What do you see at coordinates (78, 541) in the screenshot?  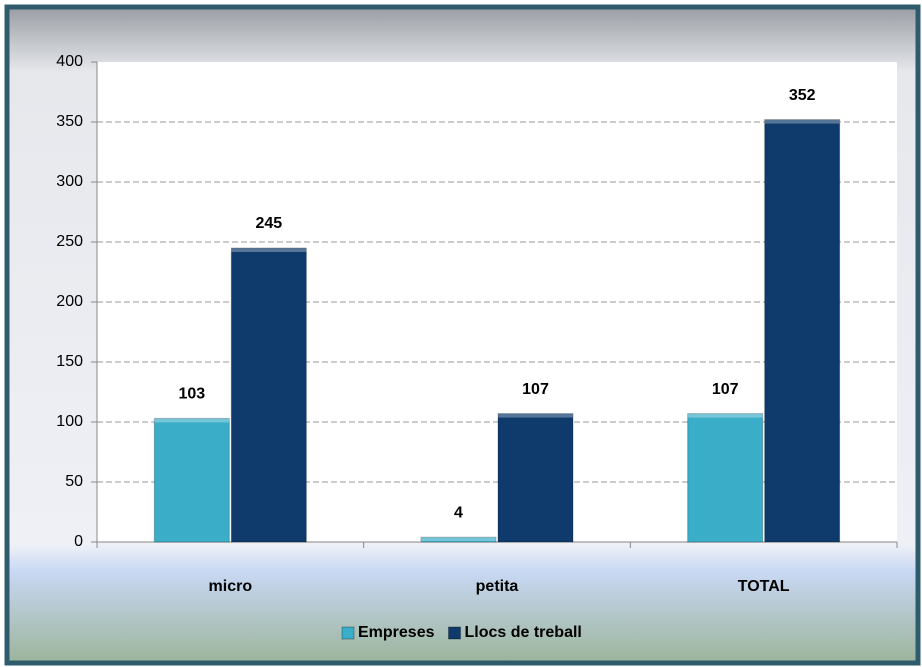 I see `y-tick-label: 0` at bounding box center [78, 541].